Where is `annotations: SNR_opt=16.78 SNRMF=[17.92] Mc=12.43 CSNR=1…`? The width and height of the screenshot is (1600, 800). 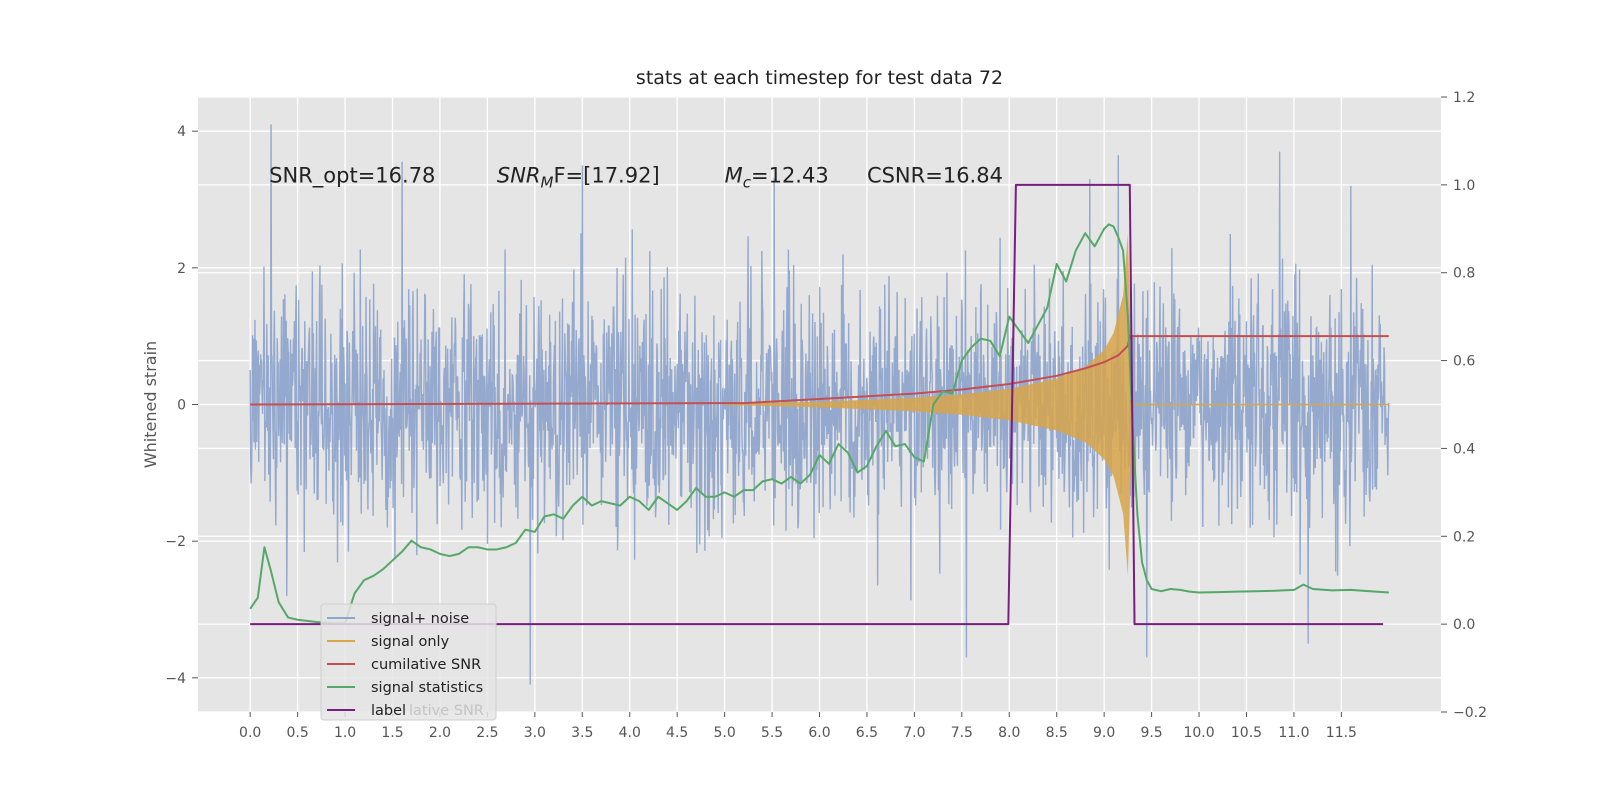 annotations: SNR_opt=16.78 SNRMF=[17.92] Mc=12.43 CSNR=1… is located at coordinates (636, 178).